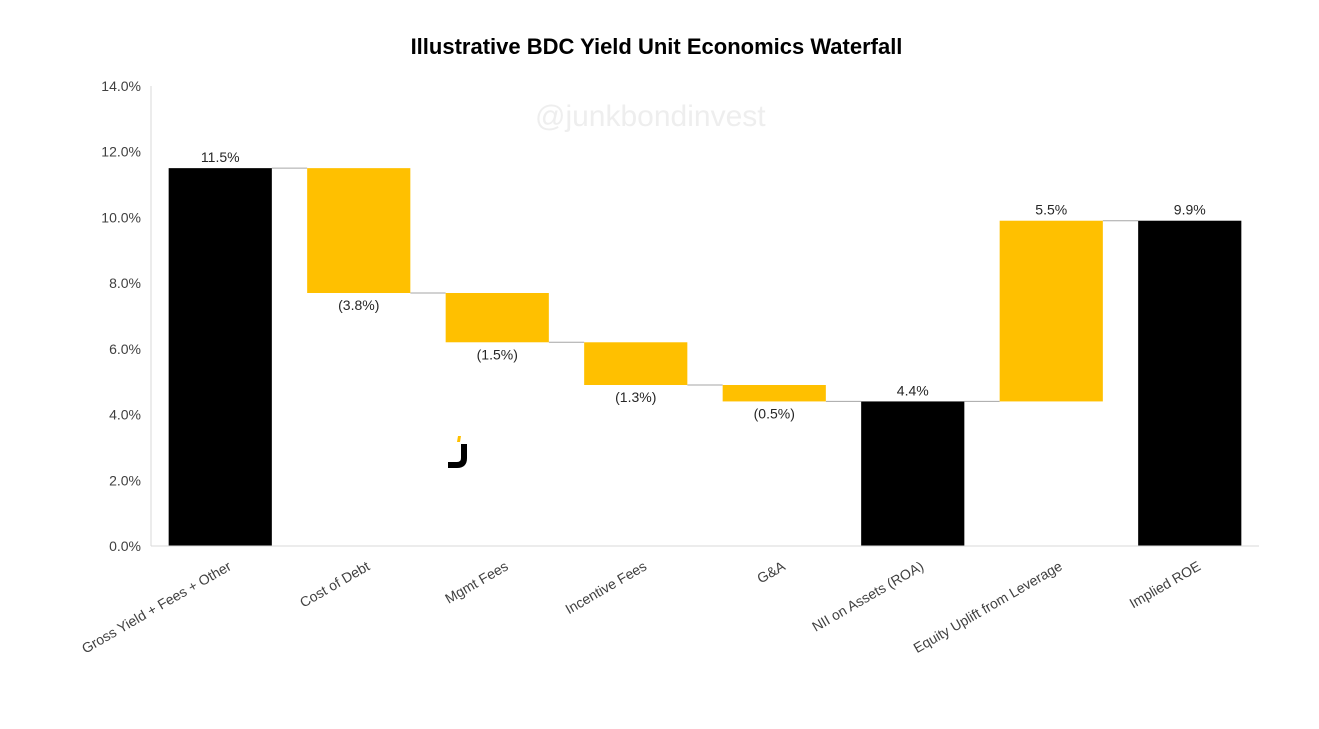  Describe the element at coordinates (121, 86) in the screenshot. I see `y-tick-label: 14.0%` at that location.